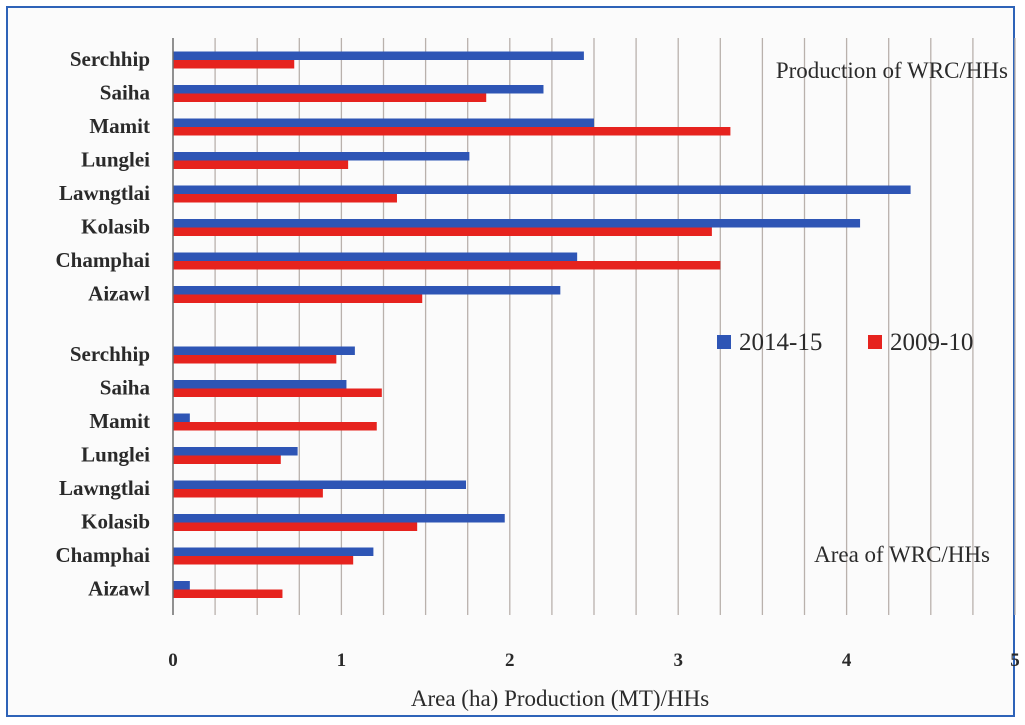 This screenshot has height=725, width=1025. What do you see at coordinates (594, 660) in the screenshot?
I see `x-tick-labels: 0 1 2 3 4 5` at bounding box center [594, 660].